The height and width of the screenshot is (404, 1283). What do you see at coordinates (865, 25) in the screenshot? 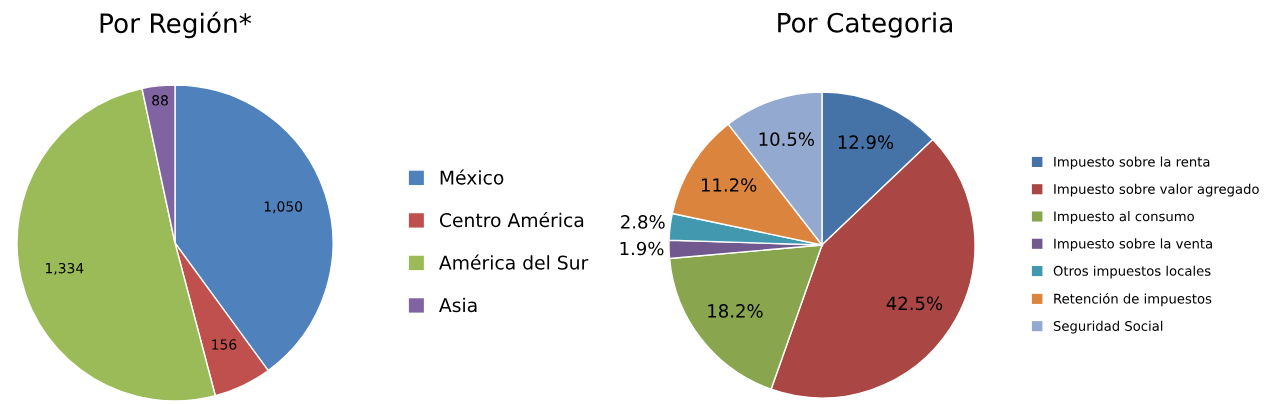
I see `chart-title: Por Categoria` at bounding box center [865, 25].